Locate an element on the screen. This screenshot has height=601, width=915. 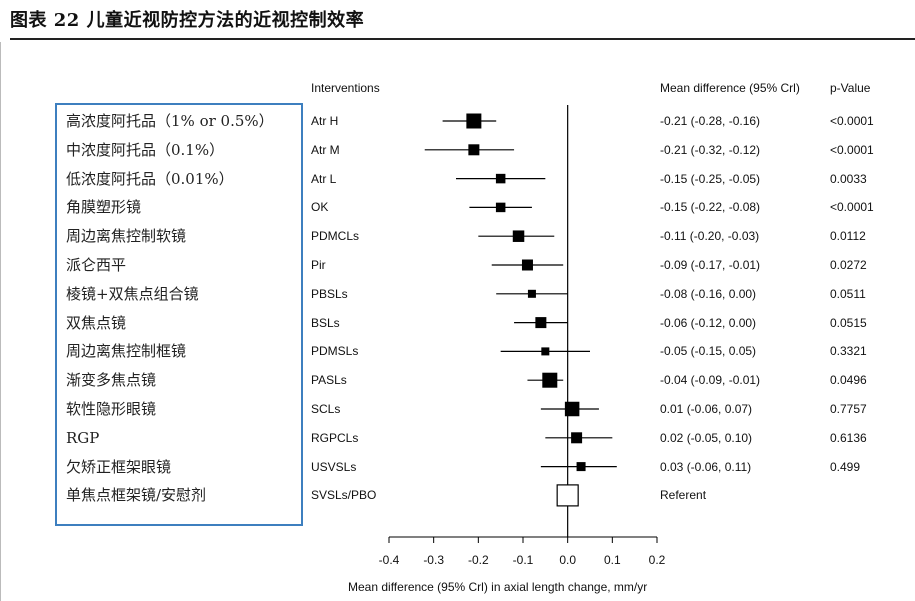
row-p-value: 0.0112 is located at coordinates (848, 236).